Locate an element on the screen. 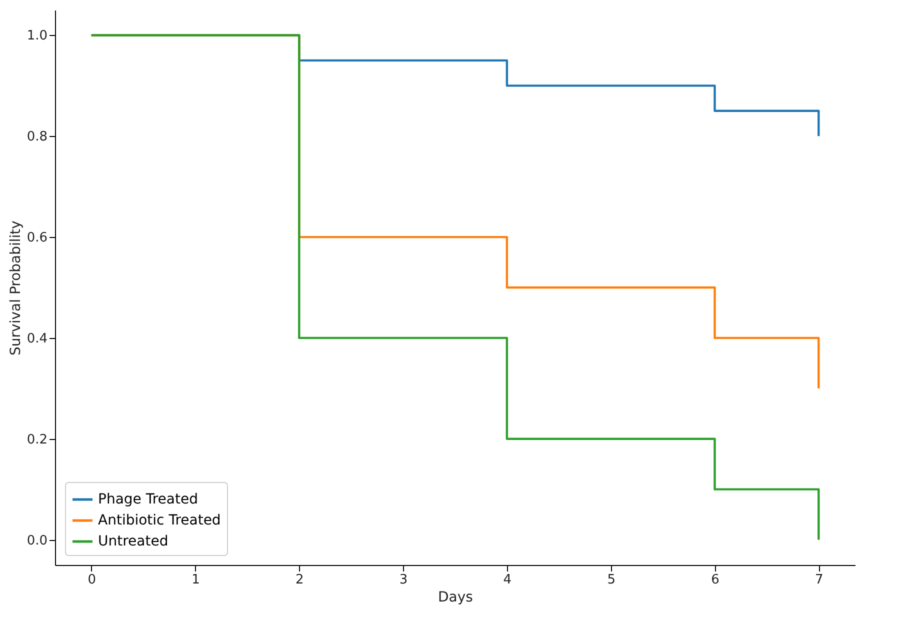 This screenshot has width=911, height=624. y-tick-label: 0.6 is located at coordinates (37, 238).